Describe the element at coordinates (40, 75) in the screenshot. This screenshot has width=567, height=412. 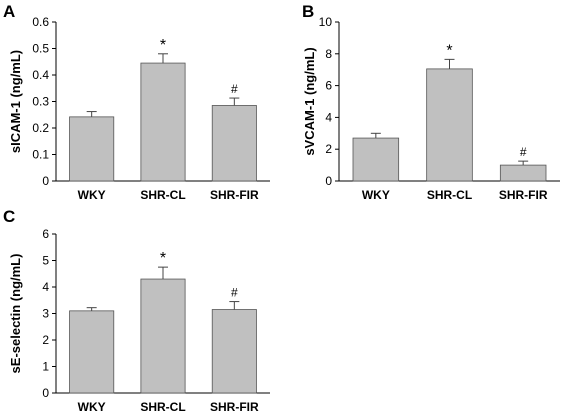
I see `y-tick-label: 0.4` at that location.